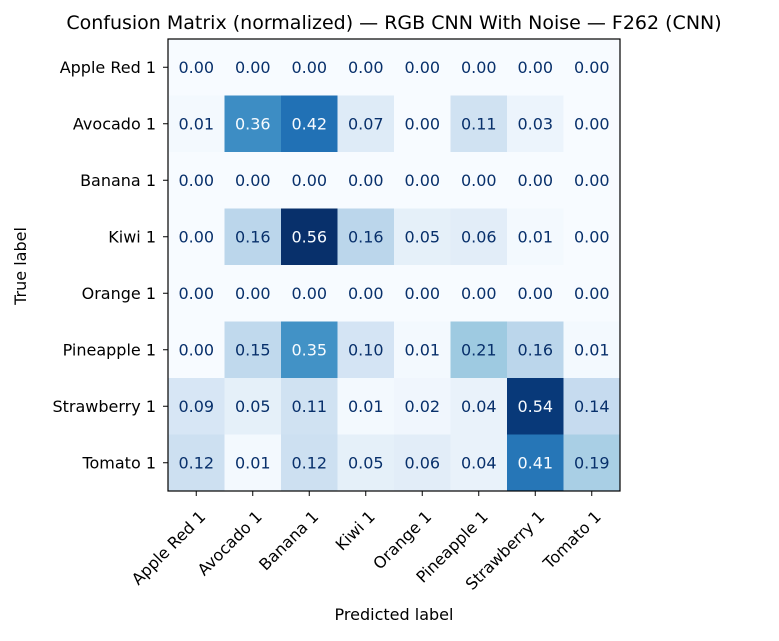 The width and height of the screenshot is (779, 641). I want to click on y-tick-label: Avocado 1, so click(114, 123).